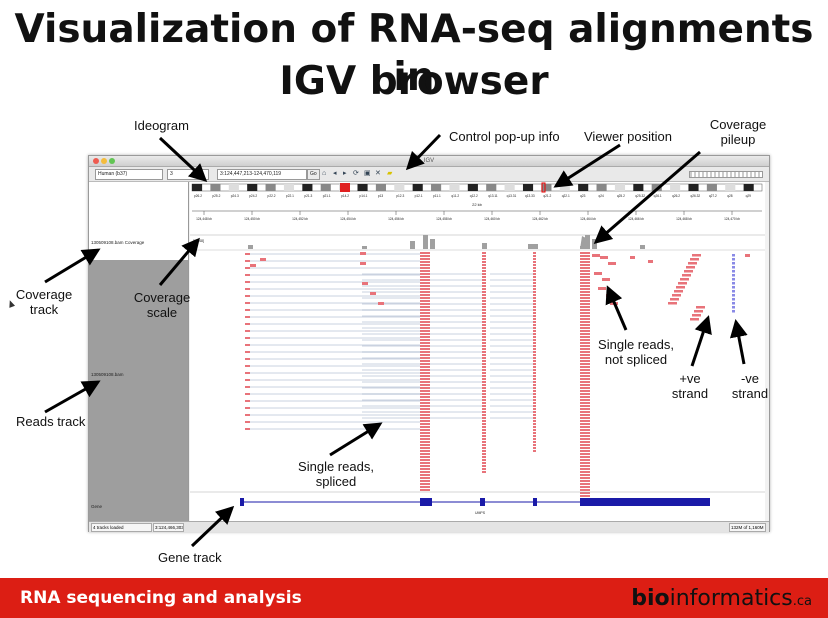 This screenshot has width=828, height=618. Describe the element at coordinates (378, 173) in the screenshot. I see `close-icon: ✕` at that location.